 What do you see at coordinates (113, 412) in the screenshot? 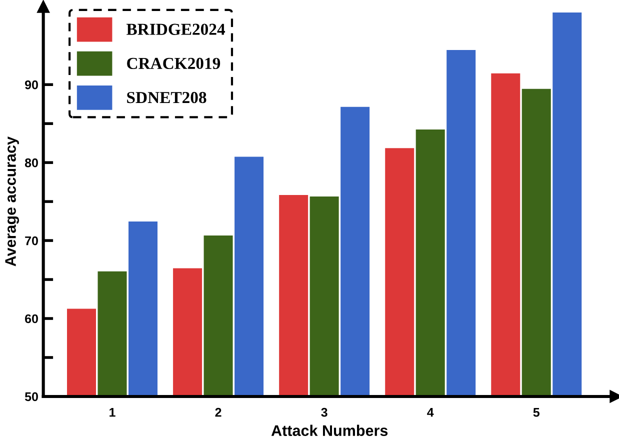
I see `x-tick-label: 1` at bounding box center [113, 412].